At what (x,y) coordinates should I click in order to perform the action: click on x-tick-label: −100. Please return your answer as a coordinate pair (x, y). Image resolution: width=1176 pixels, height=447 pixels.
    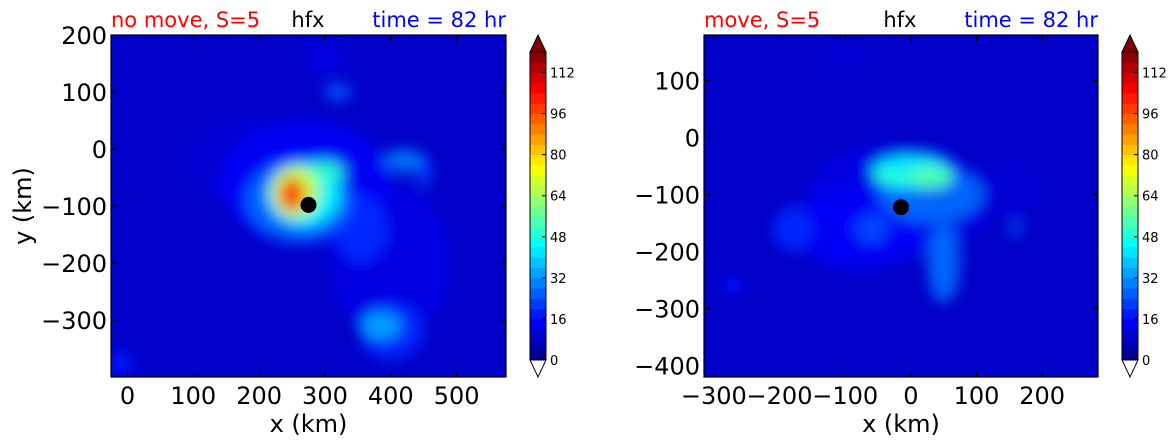
    Looking at the image, I should click on (845, 396).